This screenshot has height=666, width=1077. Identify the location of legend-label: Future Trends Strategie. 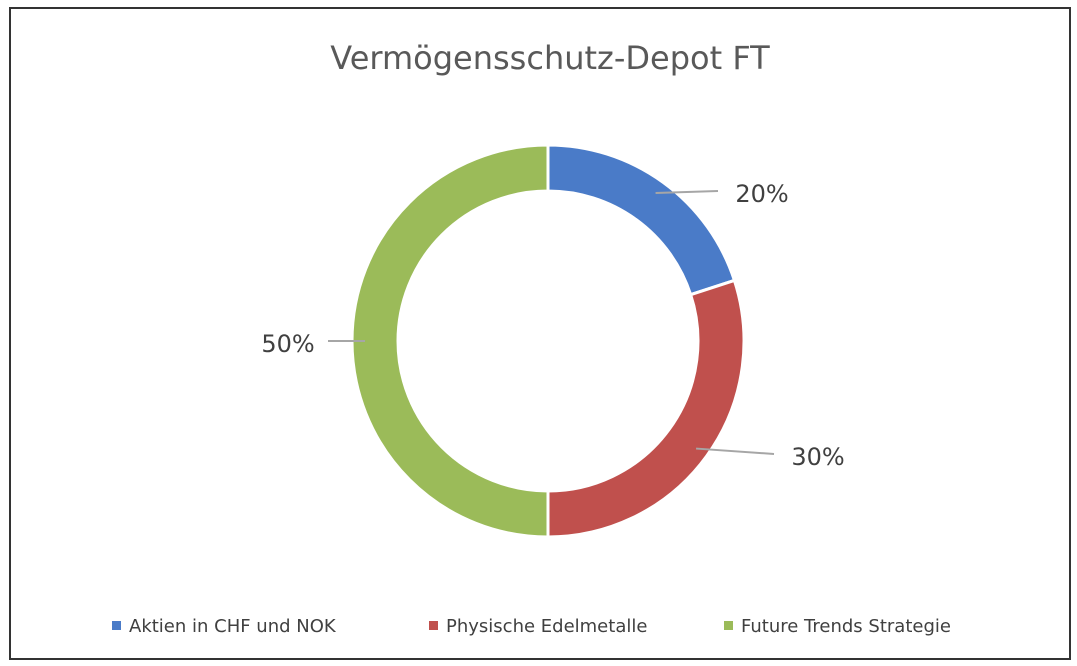
(846, 626).